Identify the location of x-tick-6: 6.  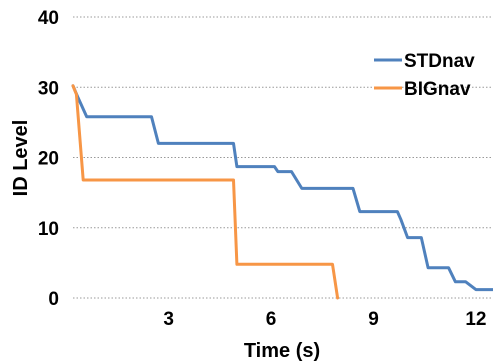
(271, 319).